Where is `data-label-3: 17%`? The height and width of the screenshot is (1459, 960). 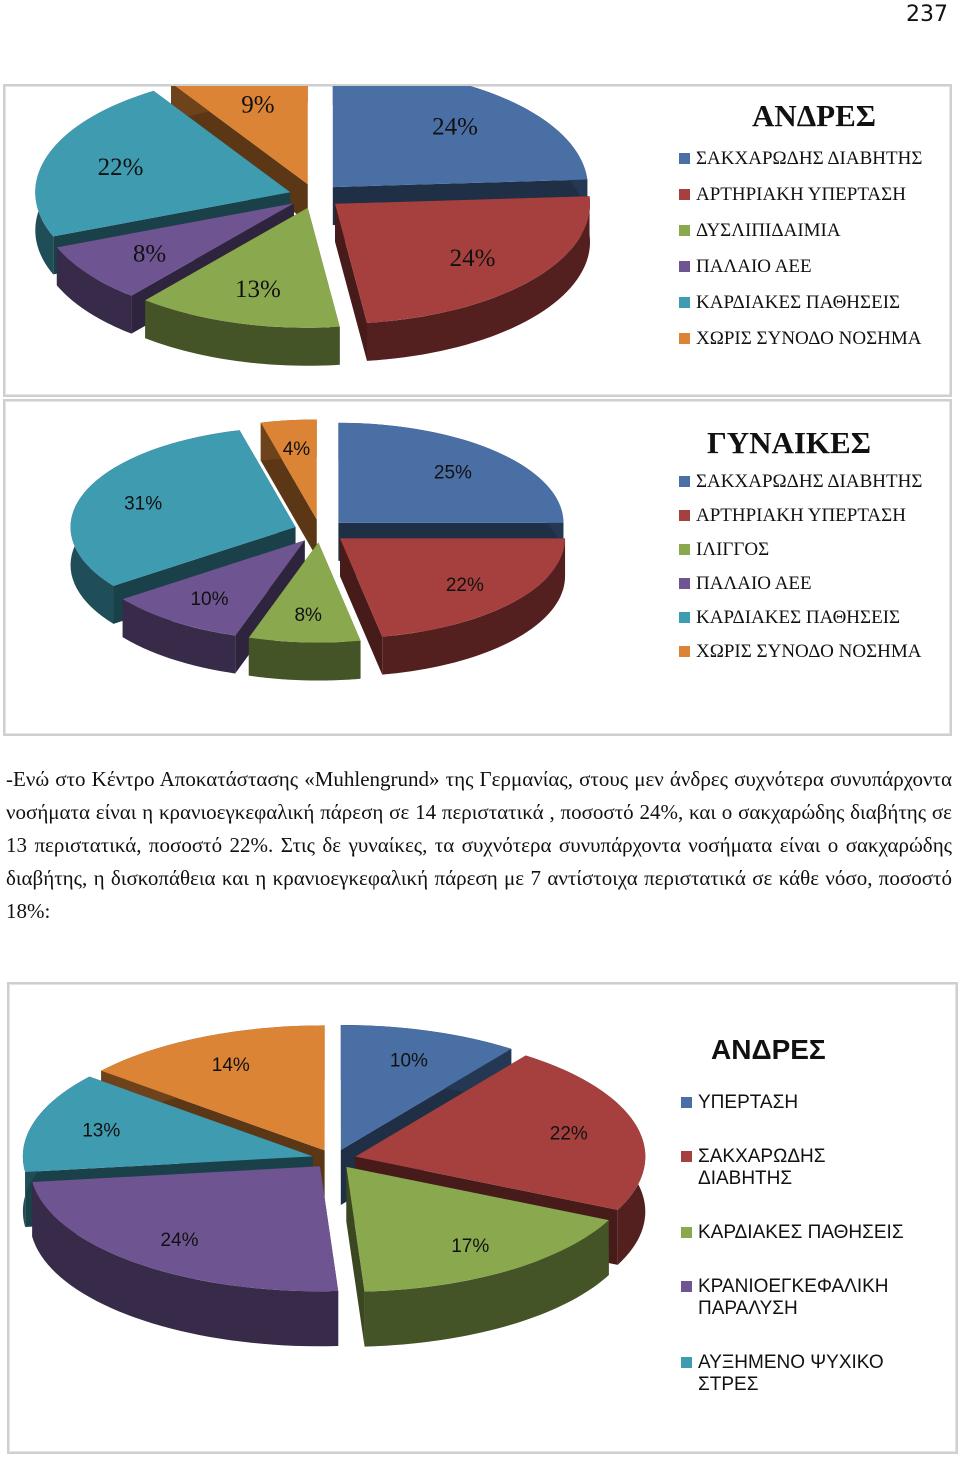
data-label-3: 17% is located at coordinates (470, 1246).